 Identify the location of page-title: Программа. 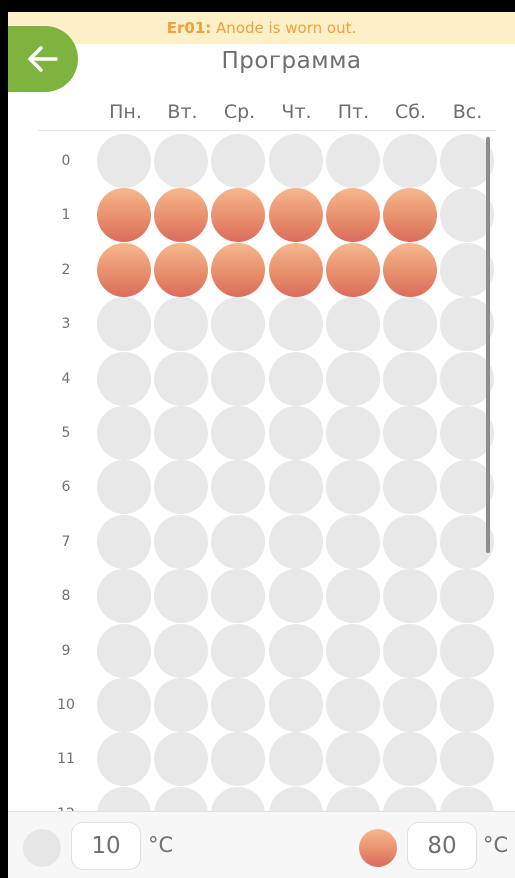
(291, 61).